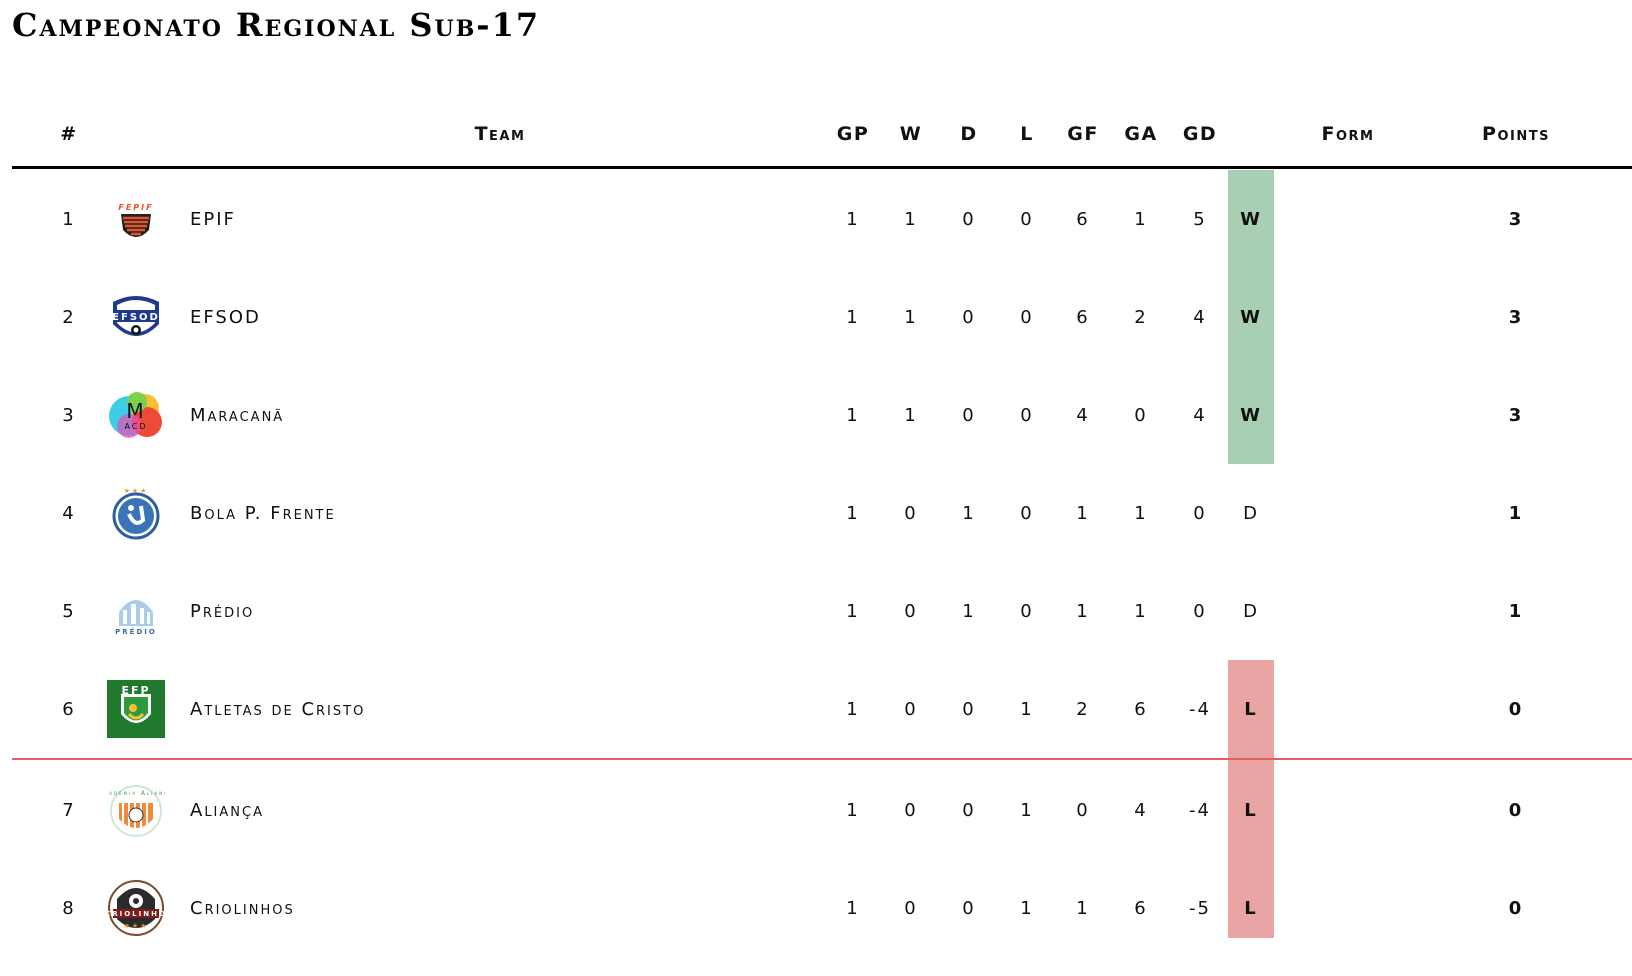 The height and width of the screenshot is (976, 1632). What do you see at coordinates (135, 206) in the screenshot?
I see `svg-text: fepif` at bounding box center [135, 206].